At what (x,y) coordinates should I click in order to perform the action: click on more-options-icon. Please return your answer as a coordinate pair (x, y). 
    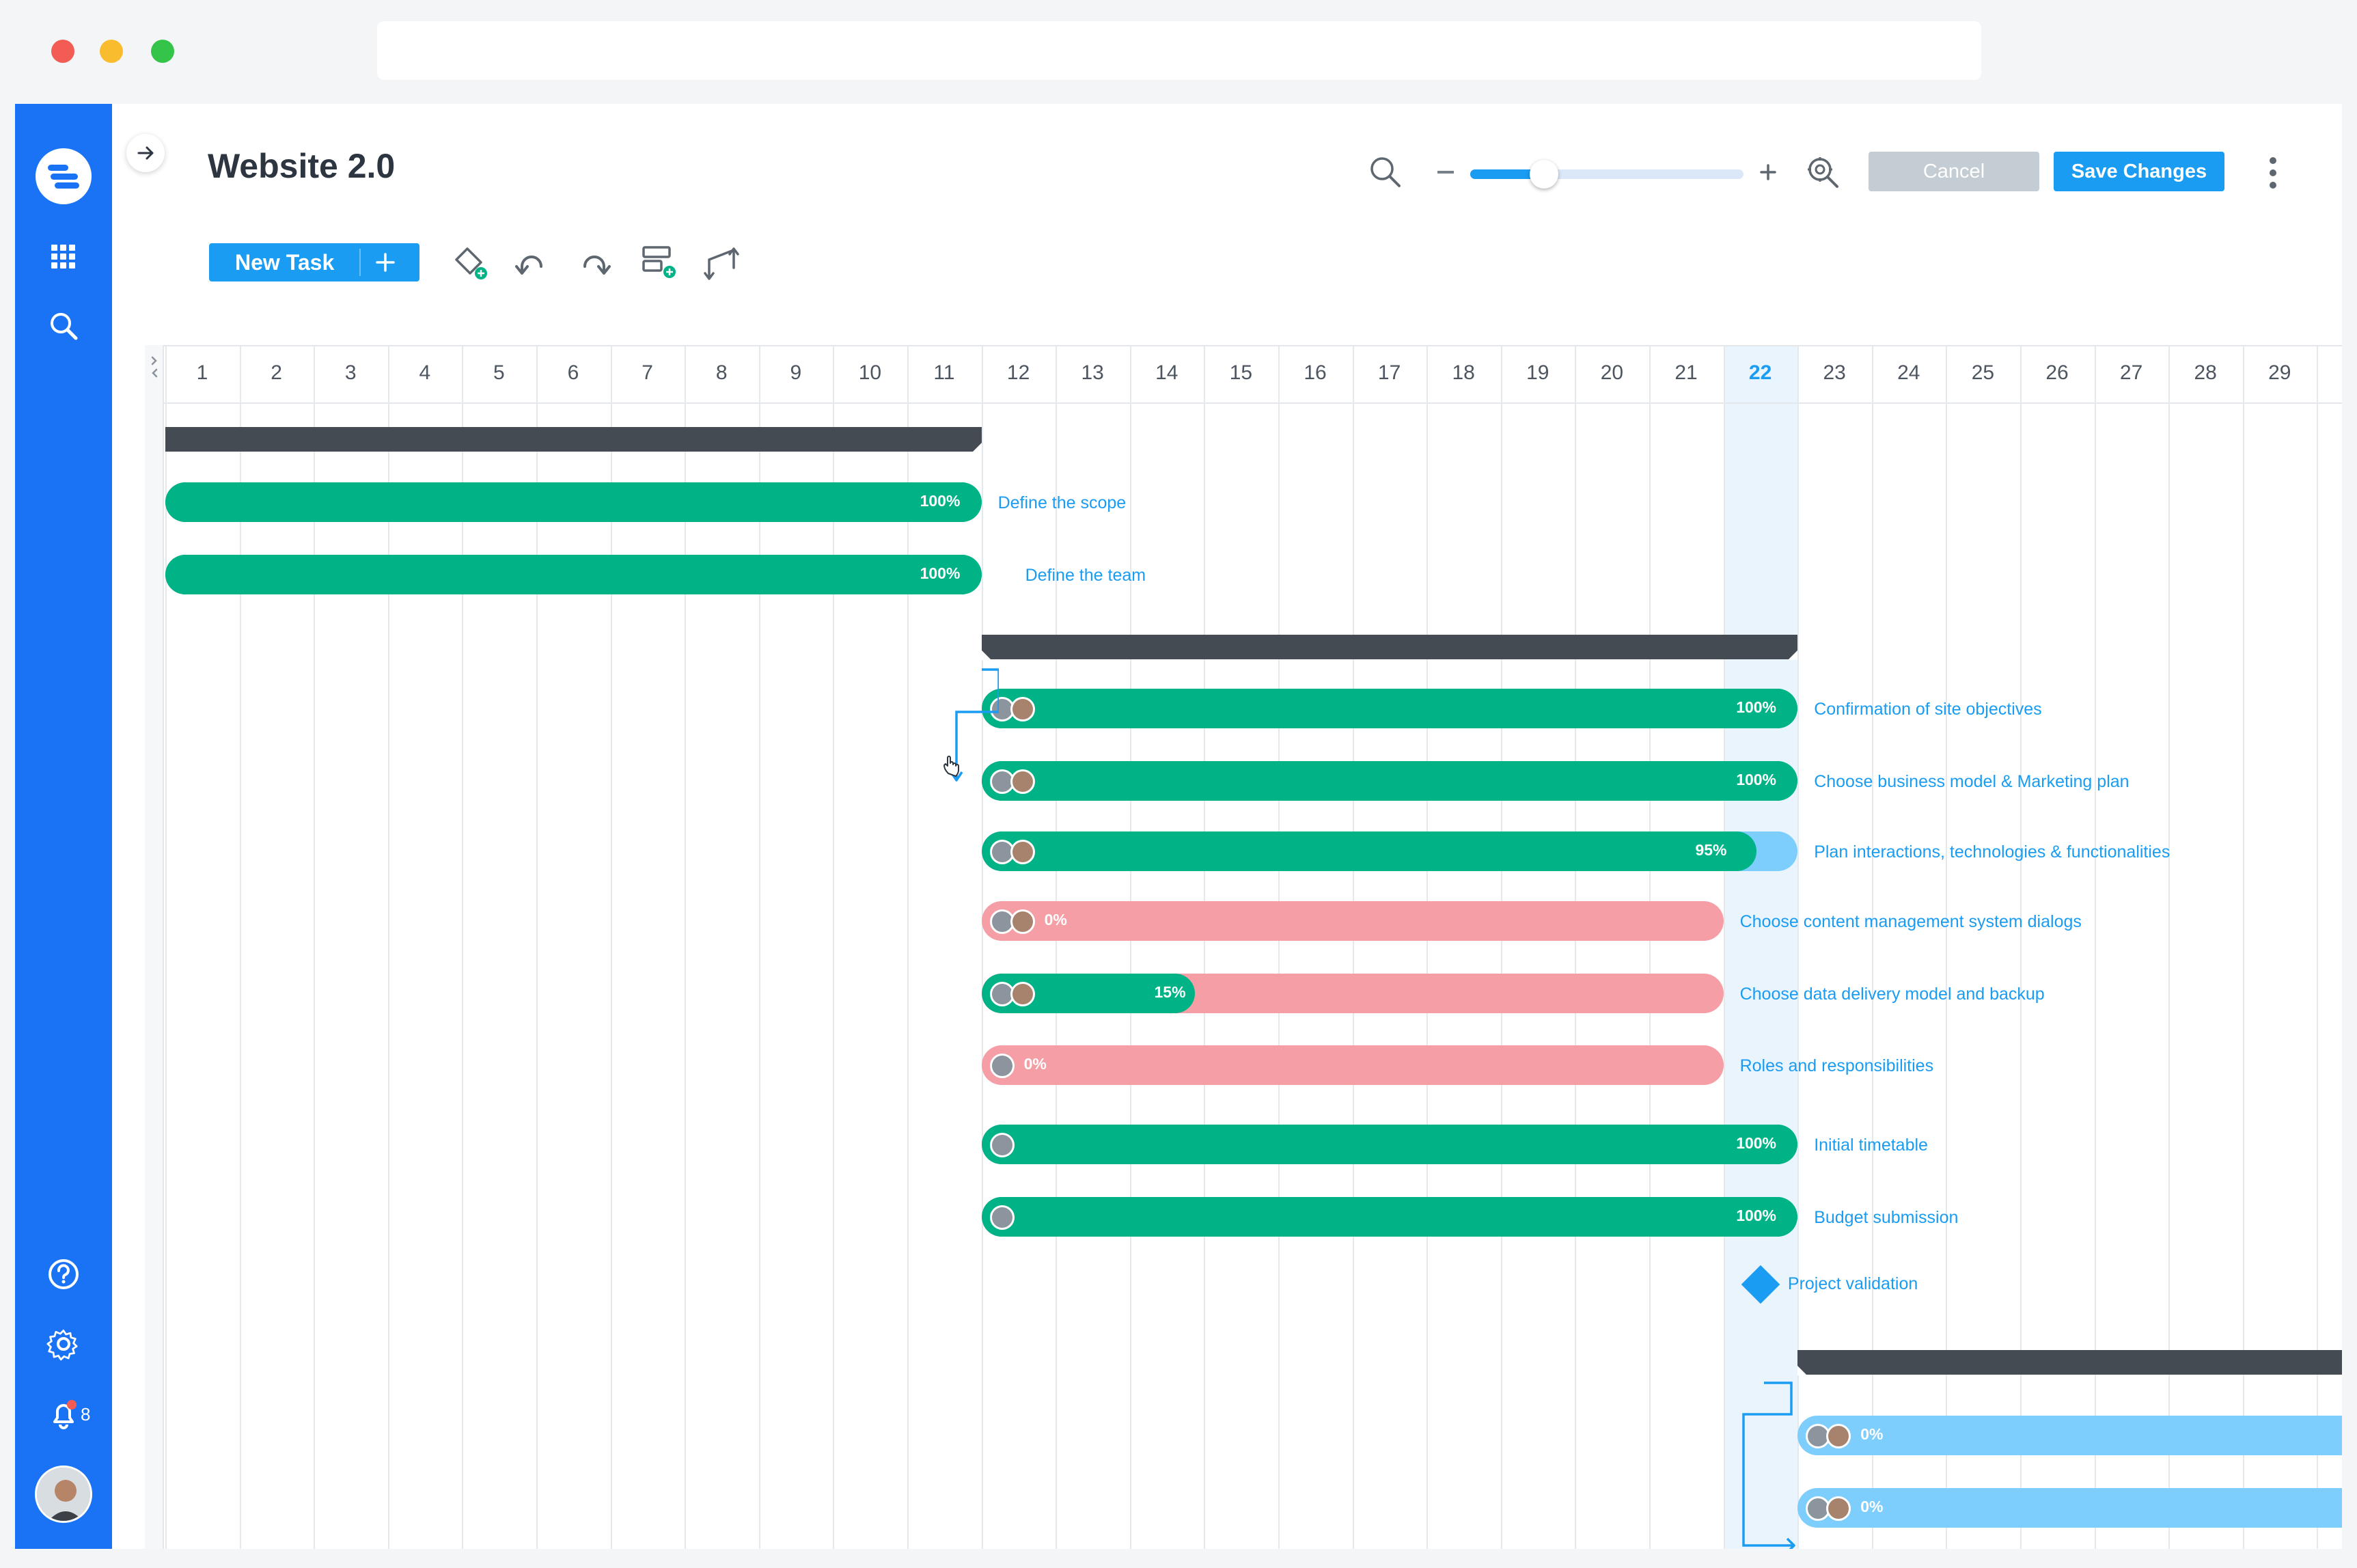
    Looking at the image, I should click on (2273, 172).